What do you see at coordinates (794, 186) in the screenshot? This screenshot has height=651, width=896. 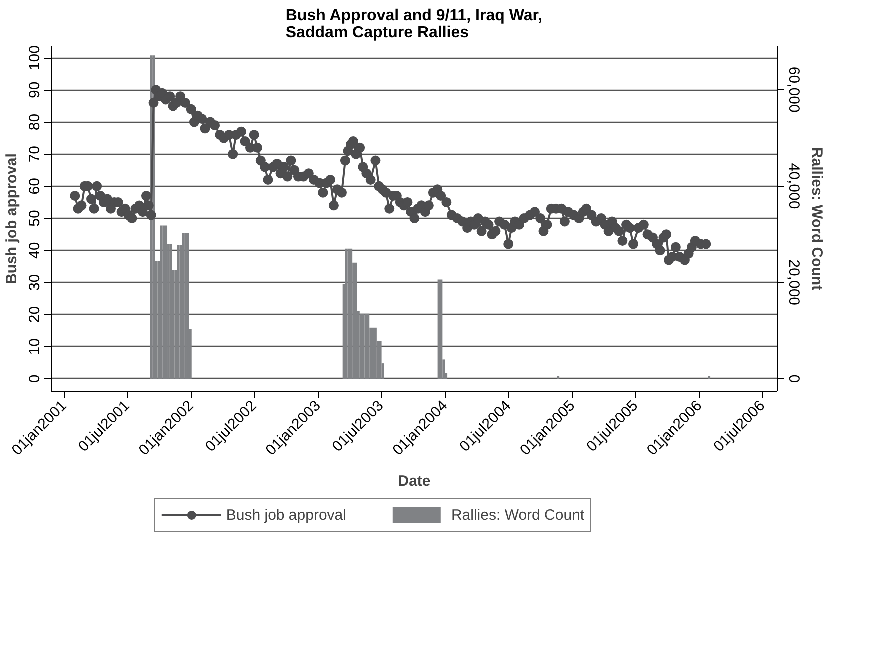 I see `y2-tick-label: 40,000` at bounding box center [794, 186].